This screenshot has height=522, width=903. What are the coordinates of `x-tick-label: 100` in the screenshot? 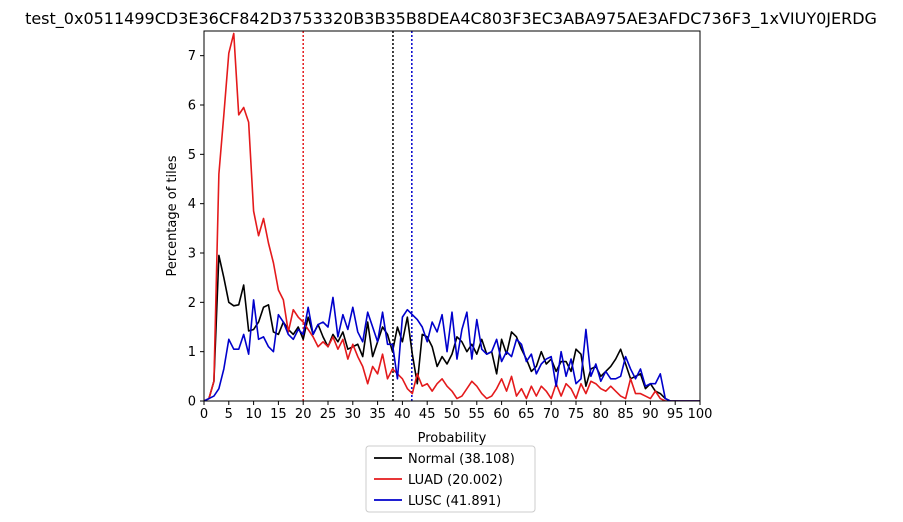 It's located at (700, 414).